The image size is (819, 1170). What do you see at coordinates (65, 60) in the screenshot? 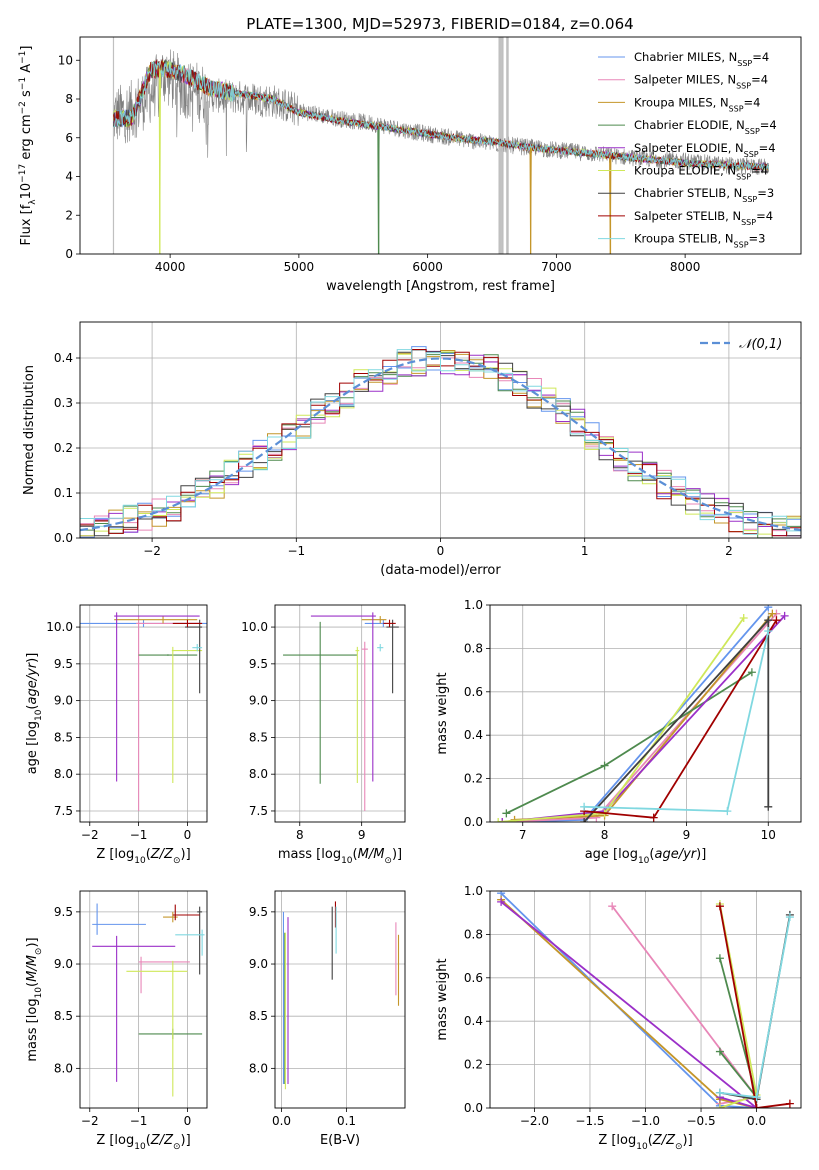
I see `y-tick-label: 10` at bounding box center [65, 60].